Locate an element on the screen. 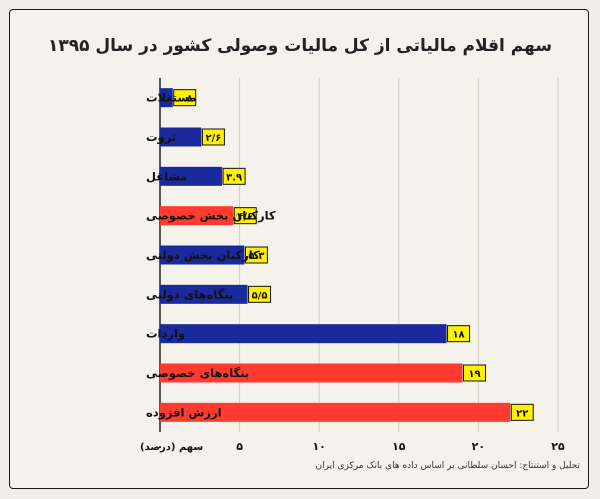  category-label-4: کارکنان بخش خصوصی is located at coordinates (211, 216).